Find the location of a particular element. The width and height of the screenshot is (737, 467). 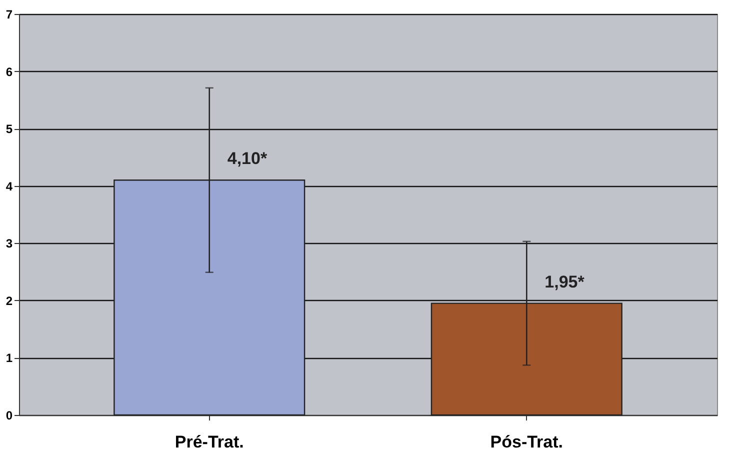

data-label: 4,10* is located at coordinates (247, 158).